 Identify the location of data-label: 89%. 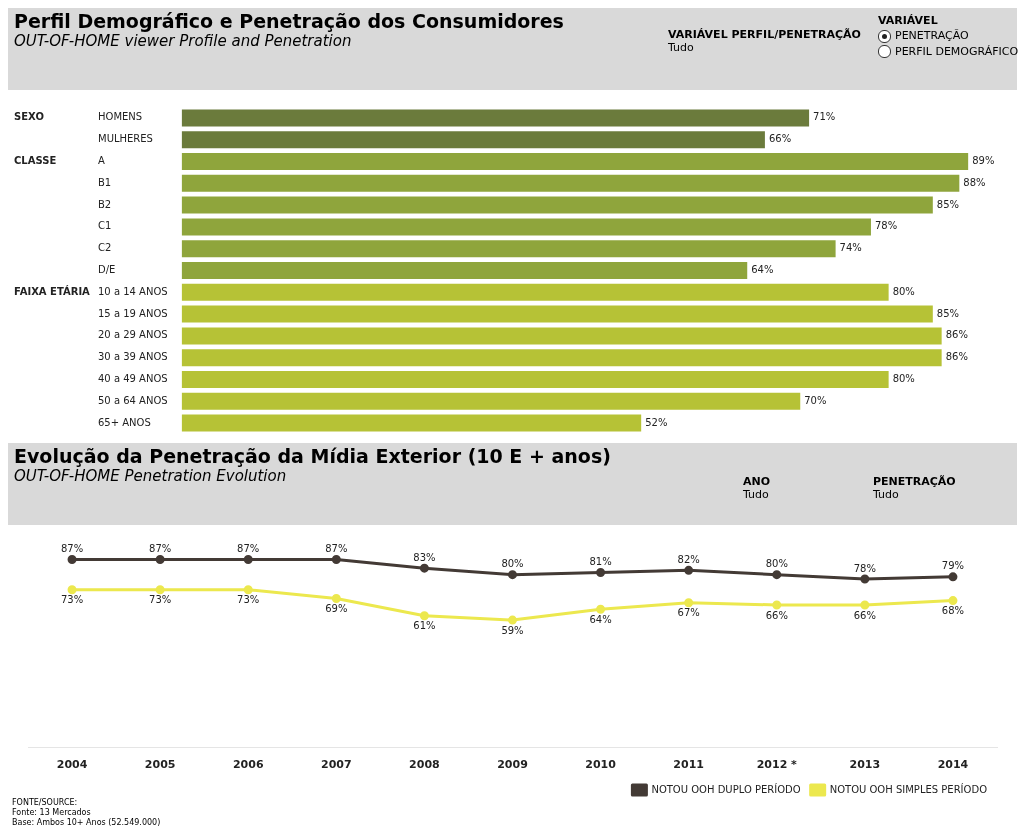
(983, 161).